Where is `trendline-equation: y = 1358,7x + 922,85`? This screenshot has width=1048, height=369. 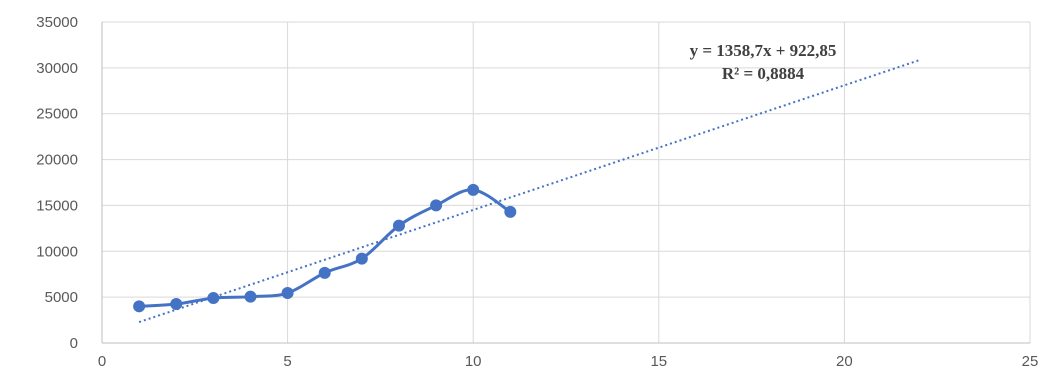
trendline-equation: y = 1358,7x + 922,85 is located at coordinates (763, 50).